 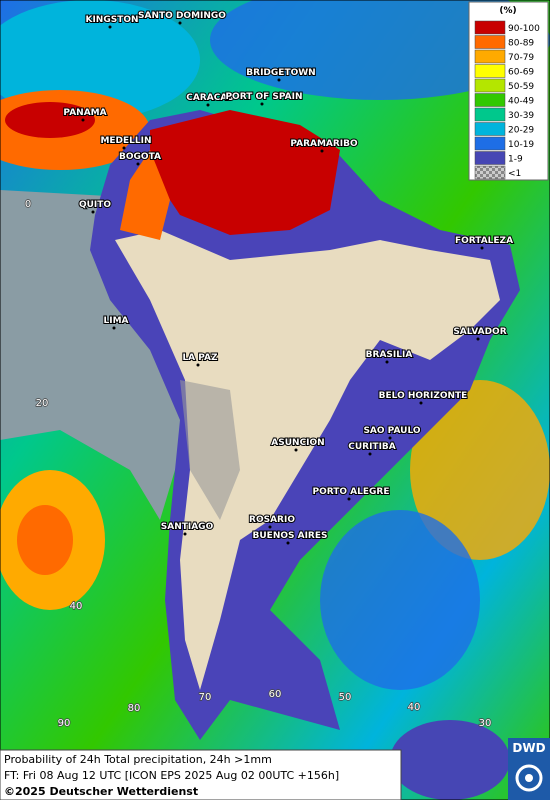 What do you see at coordinates (324, 144) in the screenshot?
I see `city-label: PARAMARIBO` at bounding box center [324, 144].